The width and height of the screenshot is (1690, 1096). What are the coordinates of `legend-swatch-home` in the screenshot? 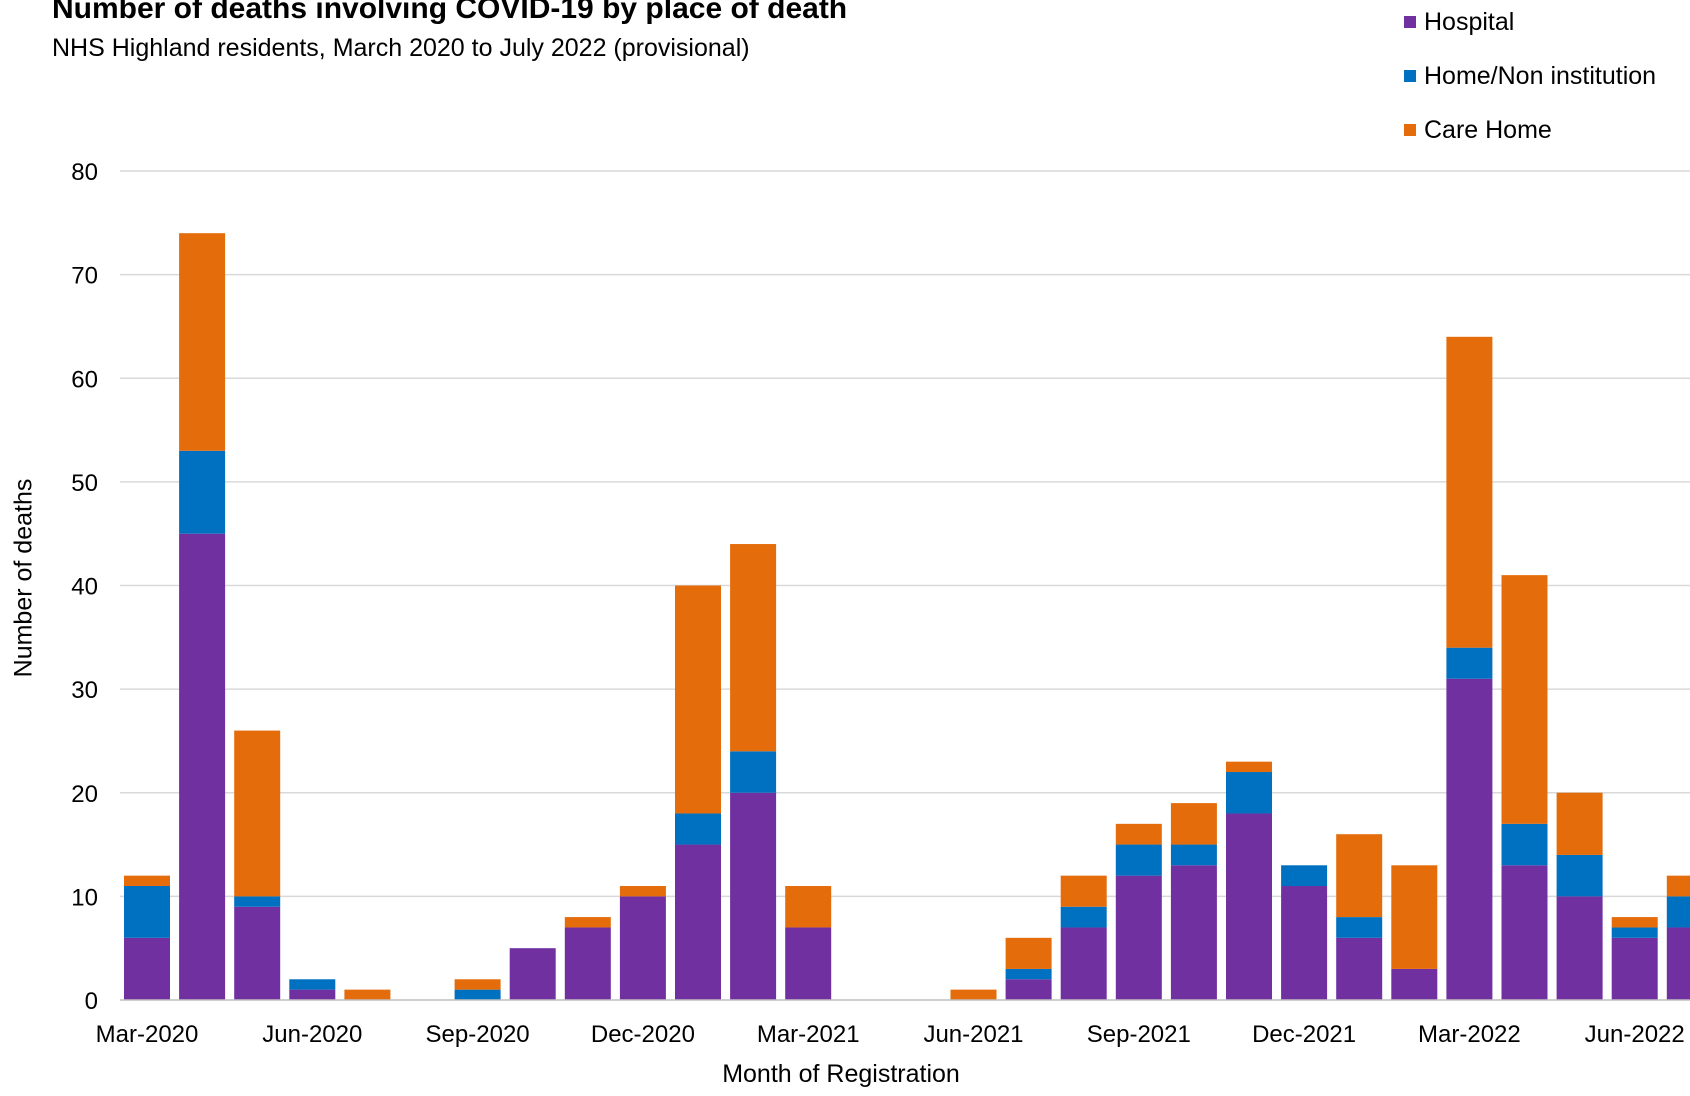 It's located at (1410, 76).